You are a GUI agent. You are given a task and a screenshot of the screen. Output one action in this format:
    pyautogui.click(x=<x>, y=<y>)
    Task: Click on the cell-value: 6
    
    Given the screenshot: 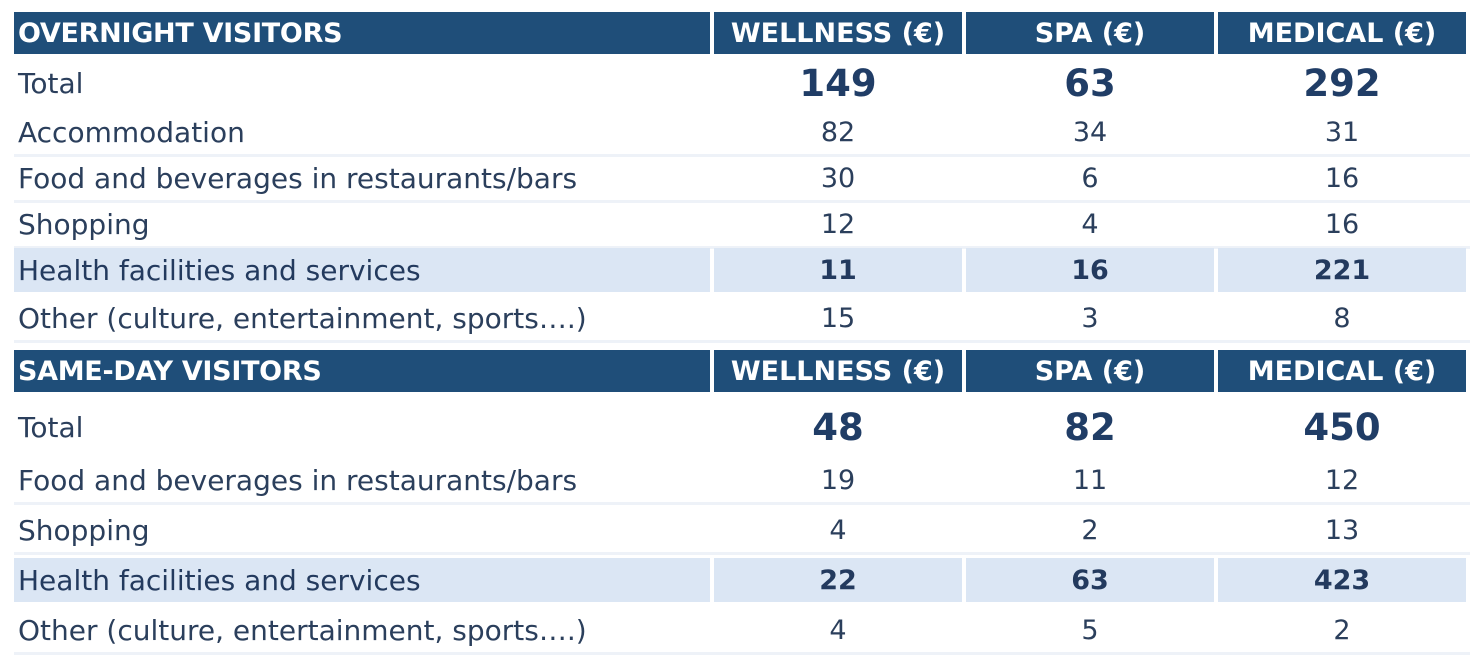 What is the action you would take?
    pyautogui.click(x=1090, y=178)
    